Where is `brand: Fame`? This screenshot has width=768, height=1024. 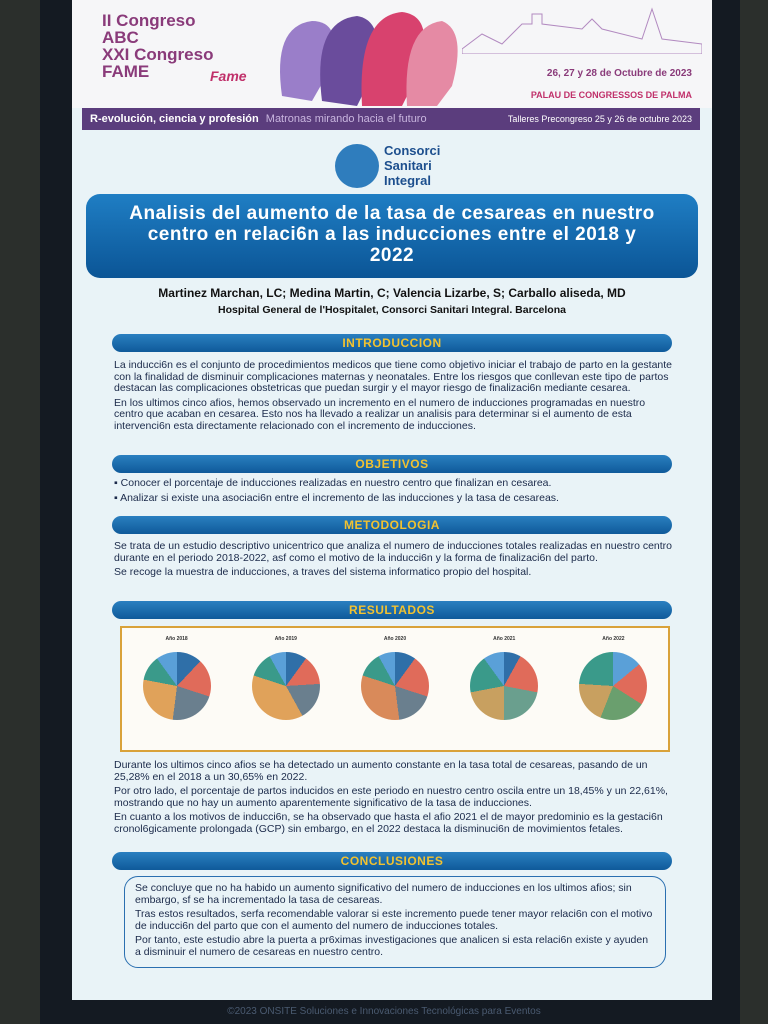 brand: Fame is located at coordinates (228, 76).